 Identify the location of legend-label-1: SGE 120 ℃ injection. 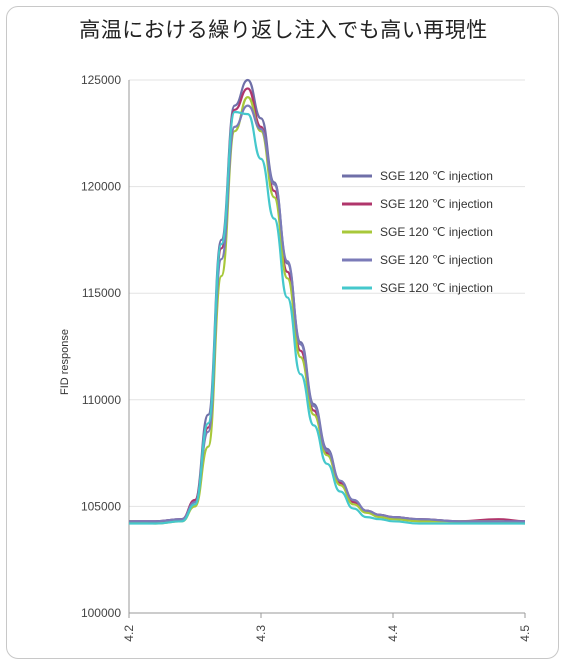
(436, 176).